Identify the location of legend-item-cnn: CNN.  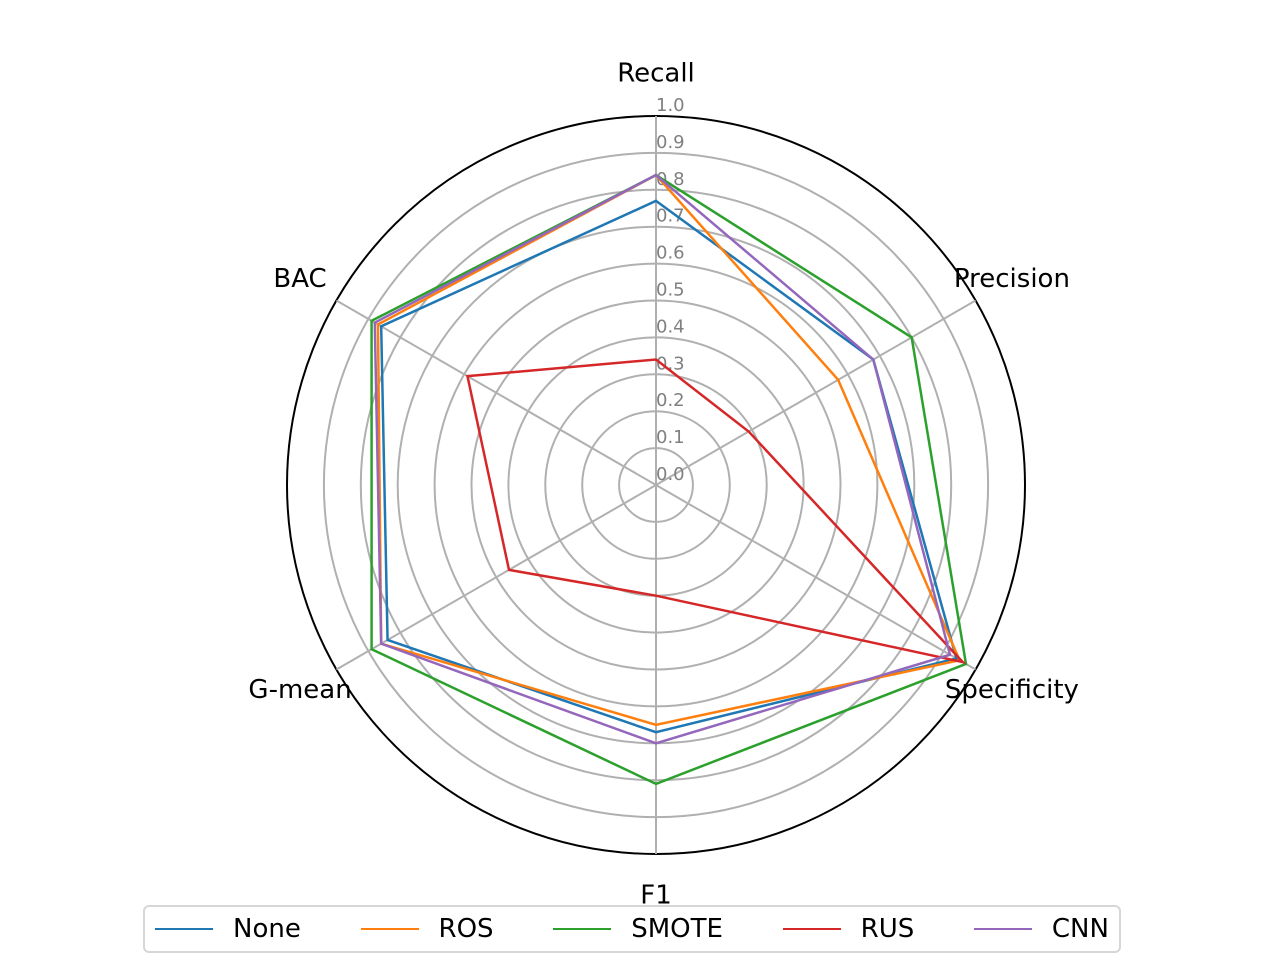
(1041, 929).